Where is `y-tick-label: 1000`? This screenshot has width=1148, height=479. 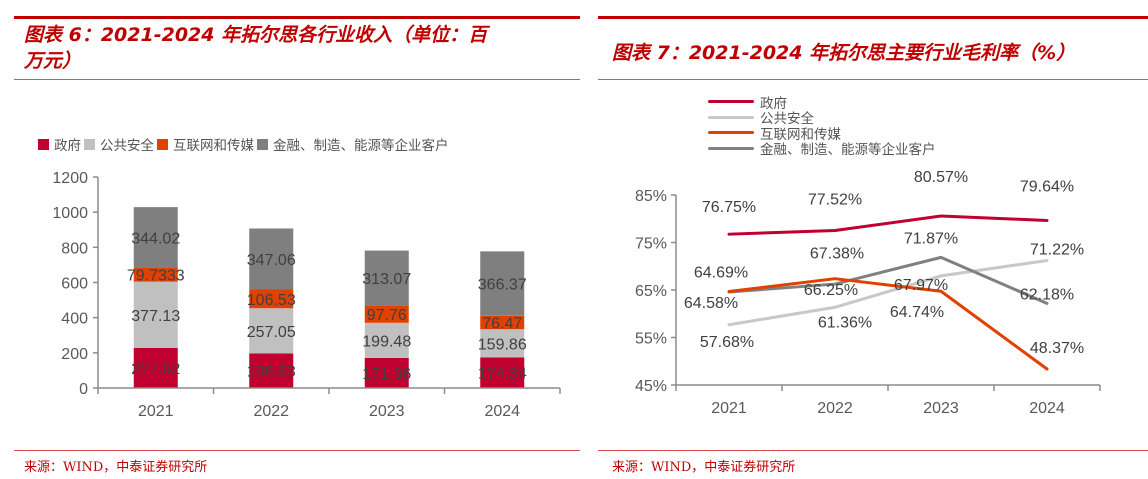 y-tick-label: 1000 is located at coordinates (70, 213).